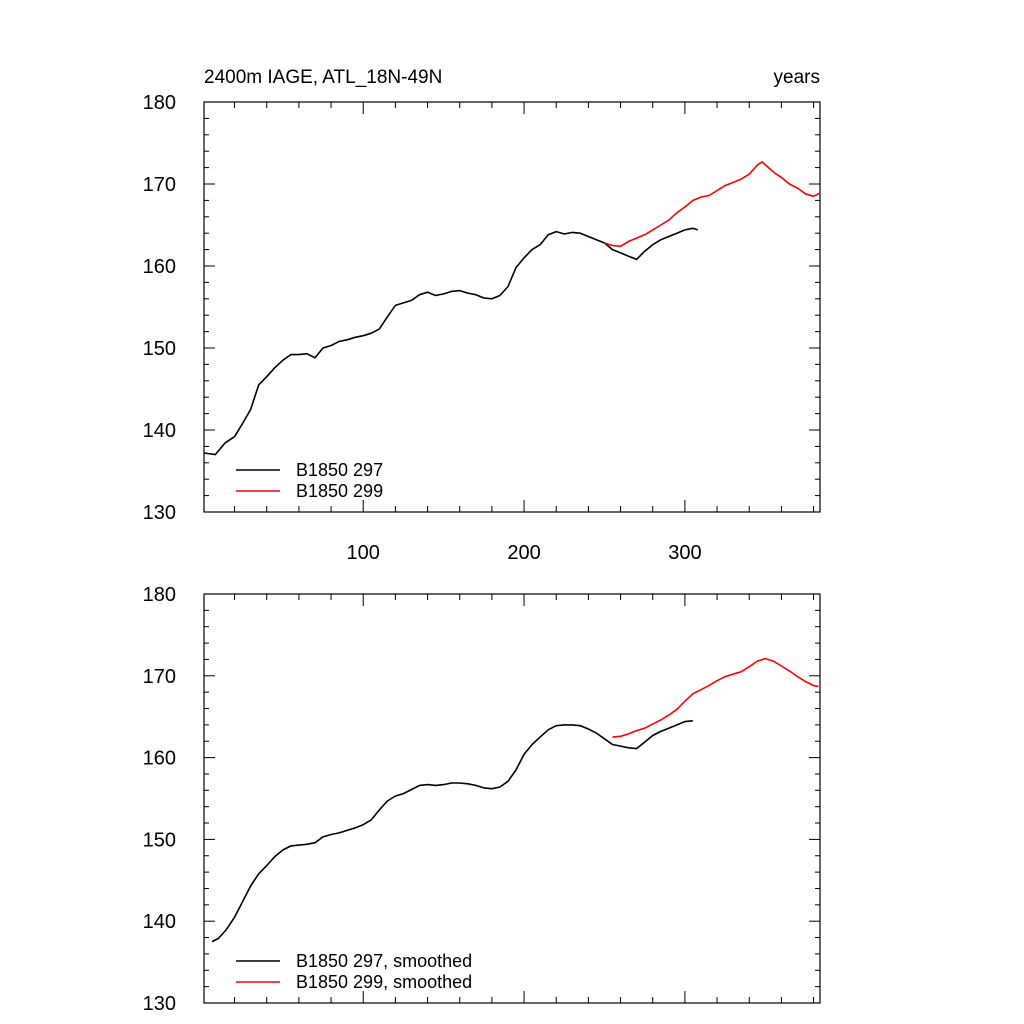 The height and width of the screenshot is (1024, 1024). What do you see at coordinates (384, 961) in the screenshot?
I see `legend-label: B1850 297, smoothed` at bounding box center [384, 961].